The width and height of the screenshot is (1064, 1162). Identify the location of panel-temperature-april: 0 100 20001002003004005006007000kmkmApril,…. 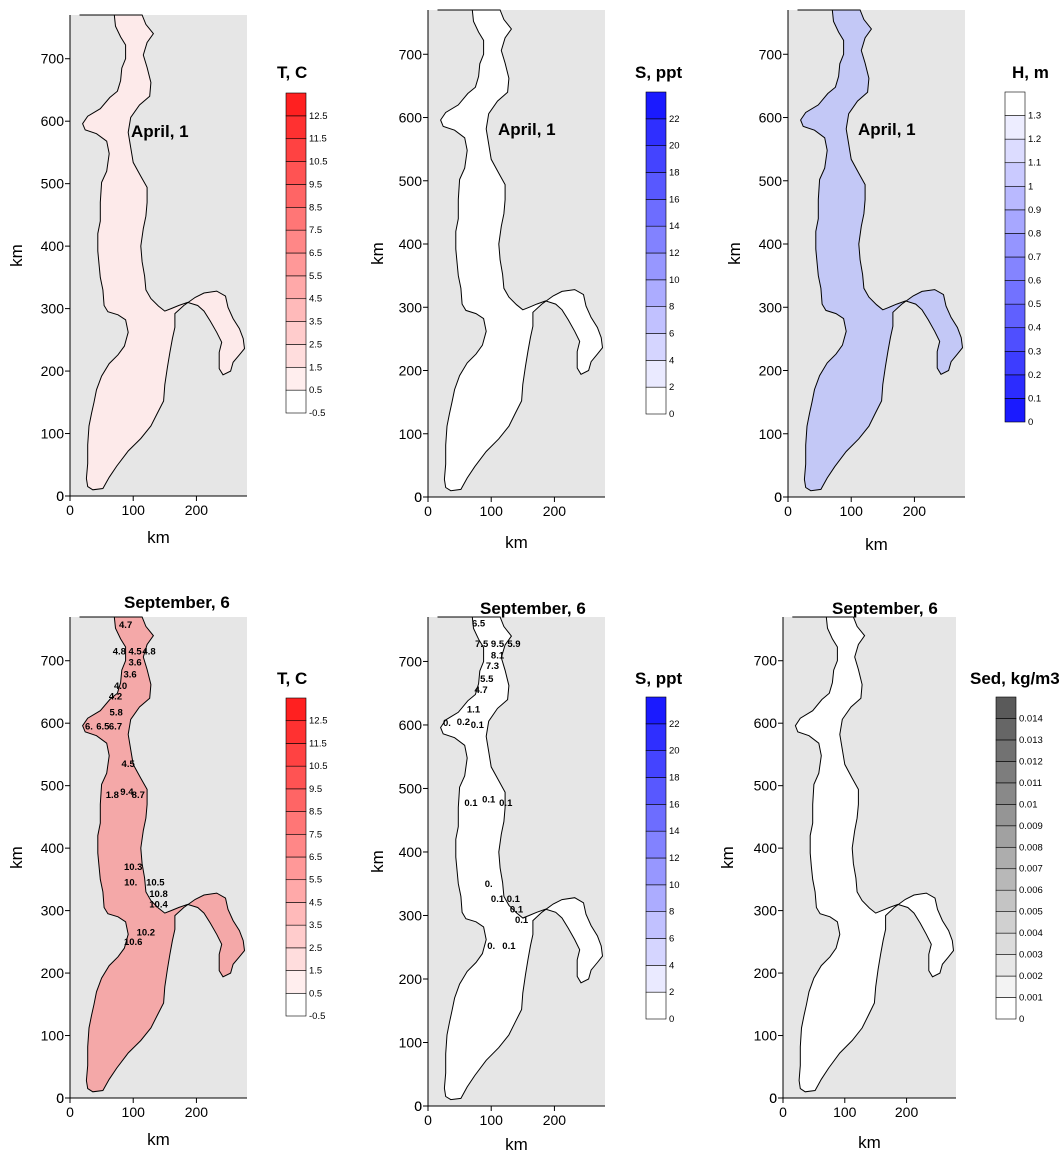
(167, 280).